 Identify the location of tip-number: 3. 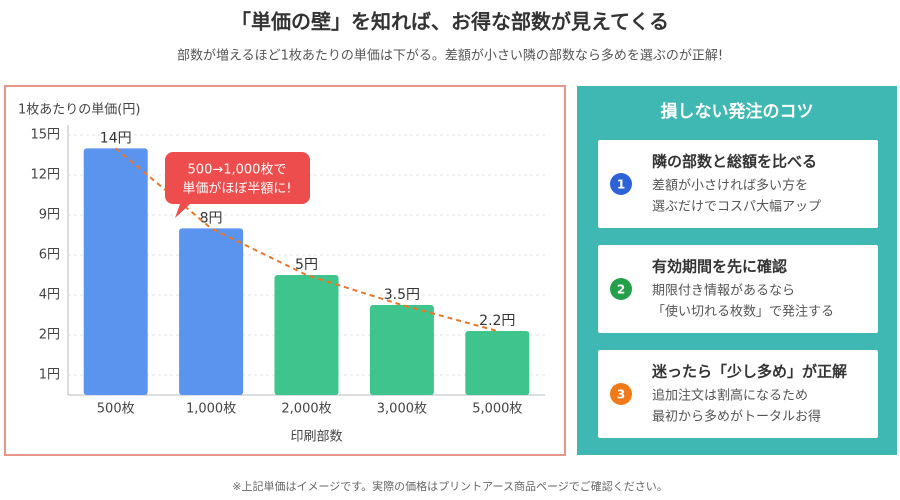
(621, 395).